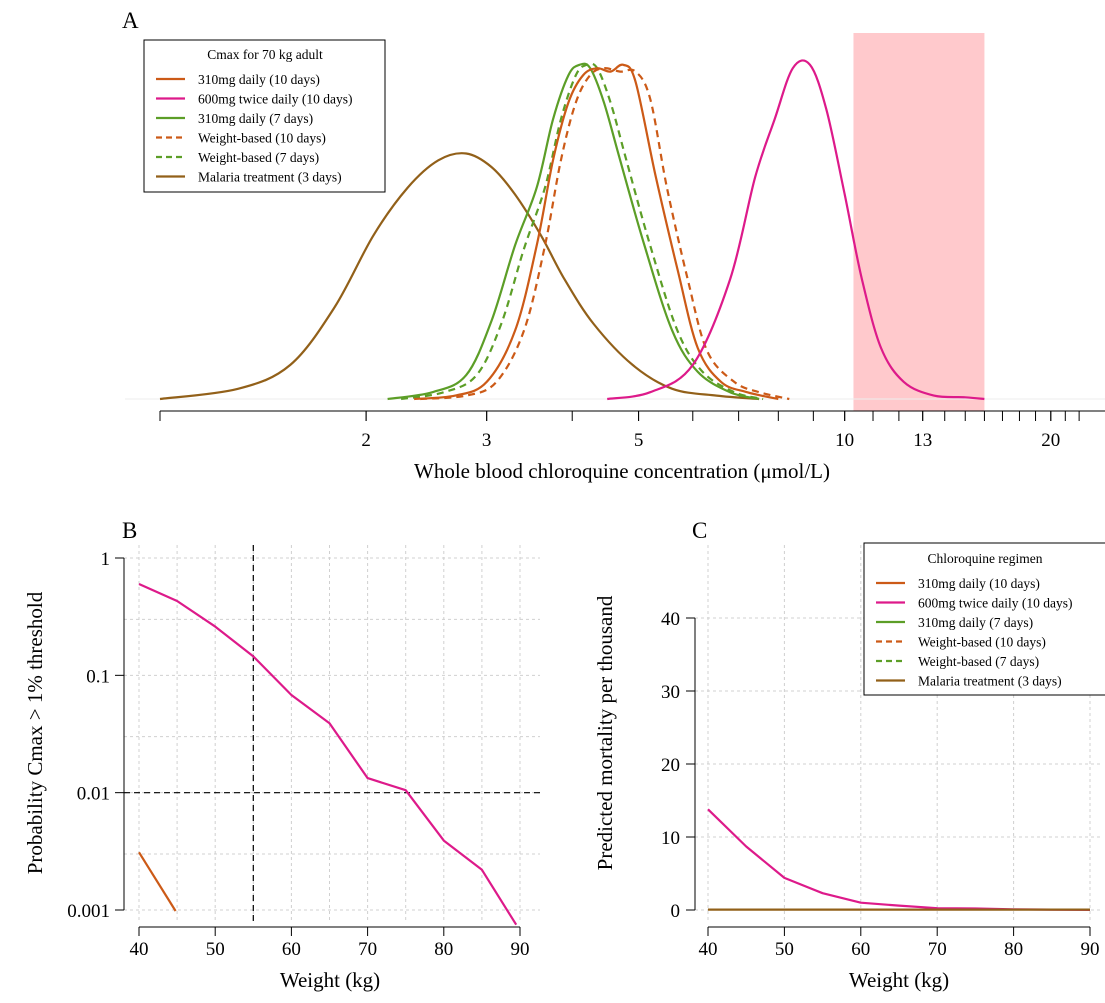 The height and width of the screenshot is (1003, 1105). What do you see at coordinates (984, 558) in the screenshot?
I see `c-legend-title: Chloroquine regimen` at bounding box center [984, 558].